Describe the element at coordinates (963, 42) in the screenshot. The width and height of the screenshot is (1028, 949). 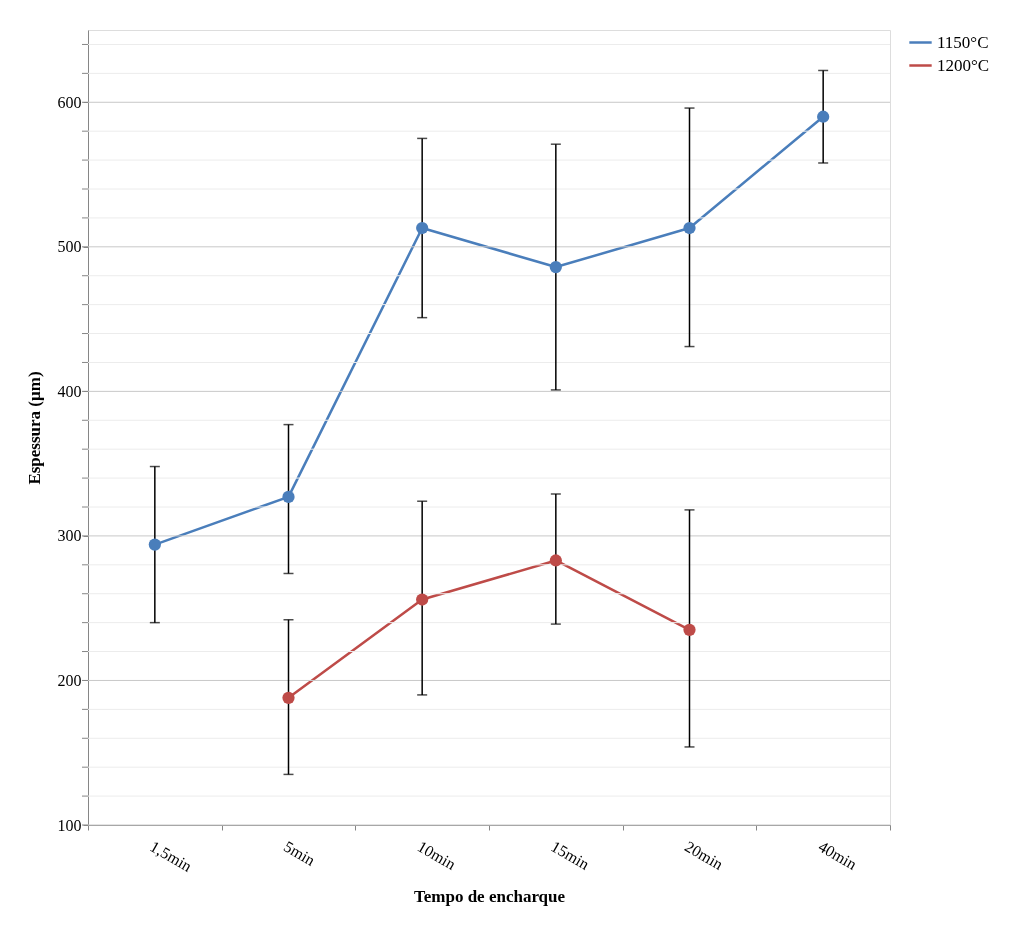
I see `legend-label: 1150°C` at that location.